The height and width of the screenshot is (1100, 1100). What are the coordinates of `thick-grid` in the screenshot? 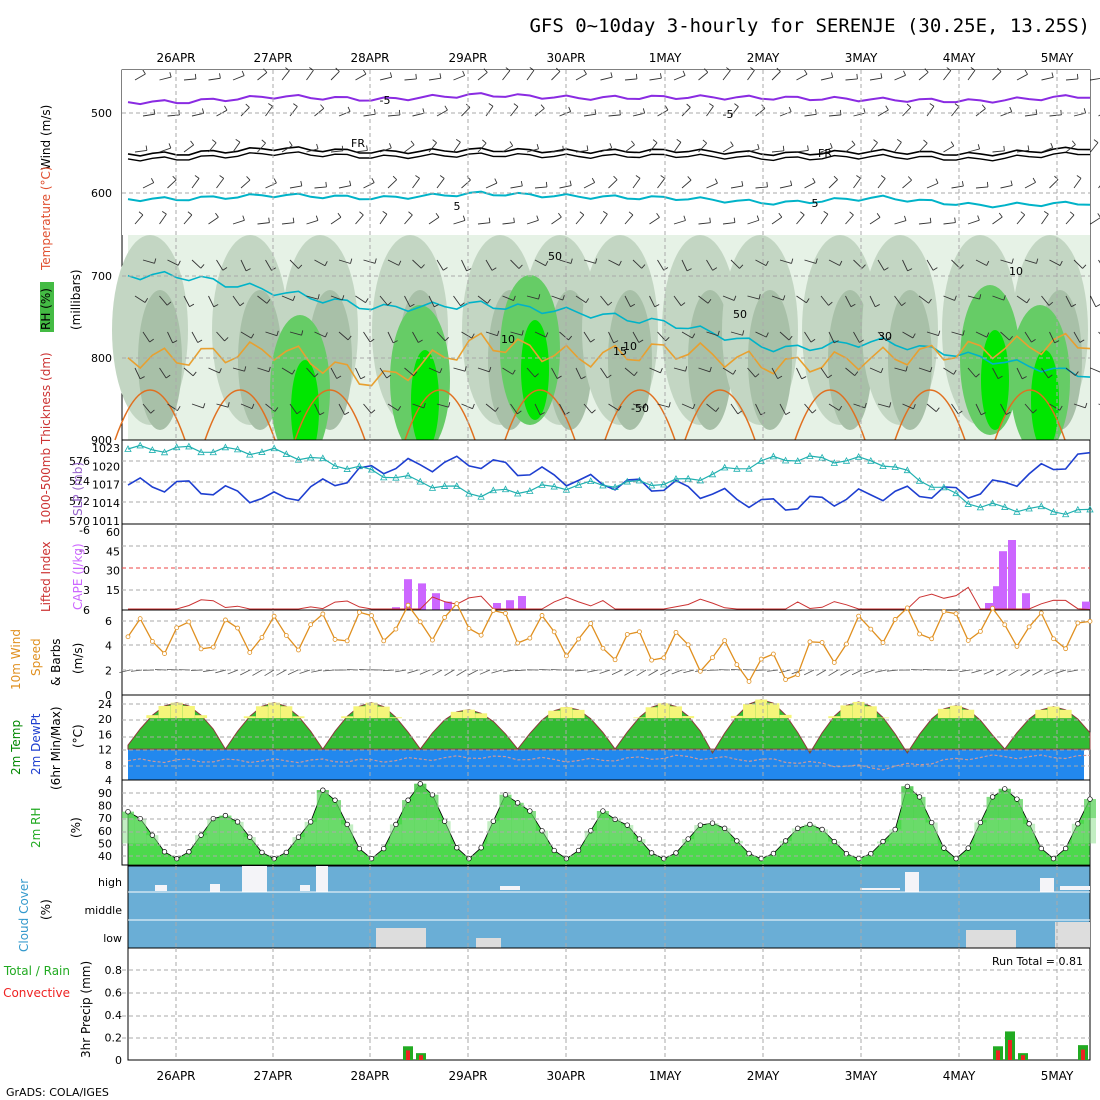 It's located at (606, 482).